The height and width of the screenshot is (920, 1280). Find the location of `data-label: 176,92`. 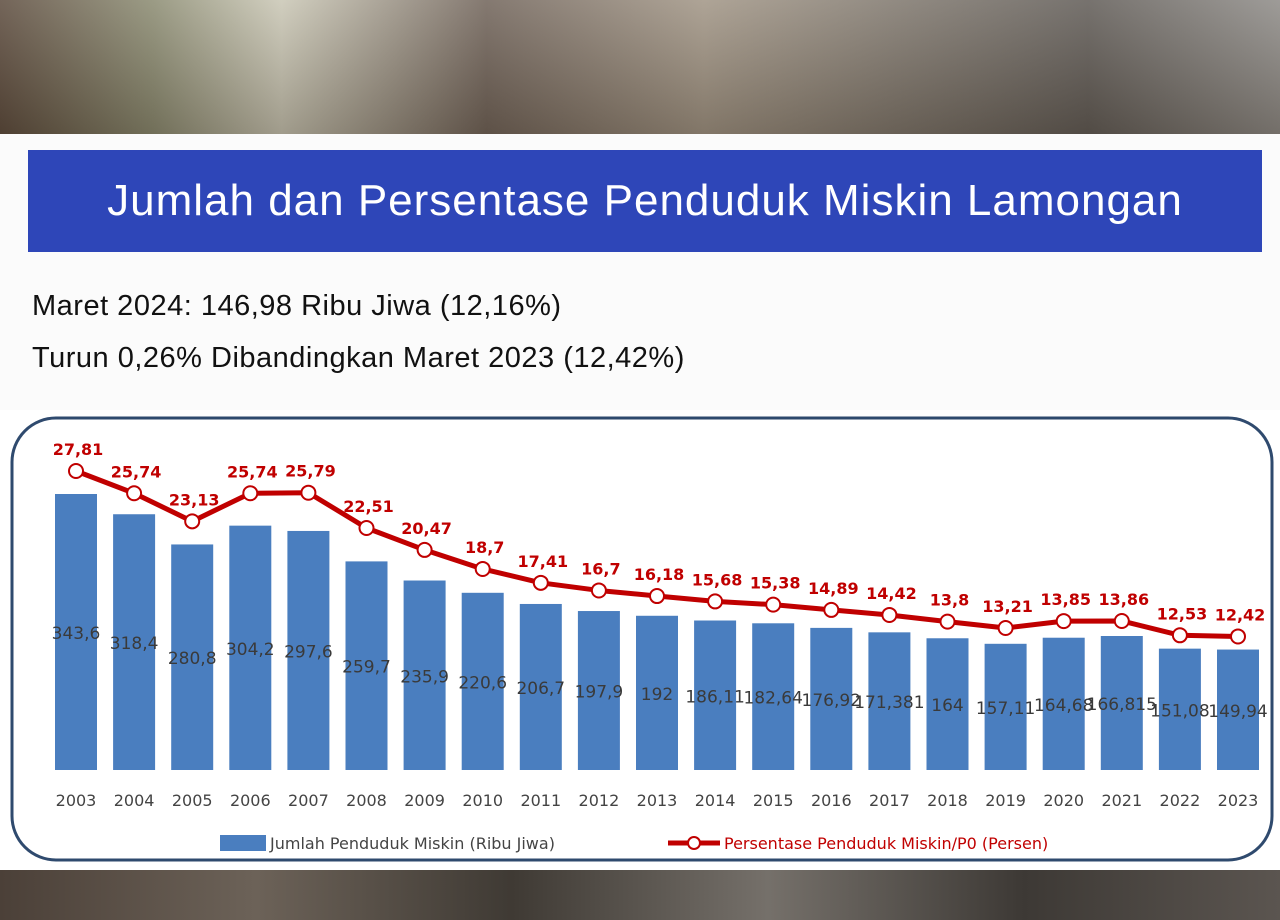

data-label: 176,92 is located at coordinates (831, 701).